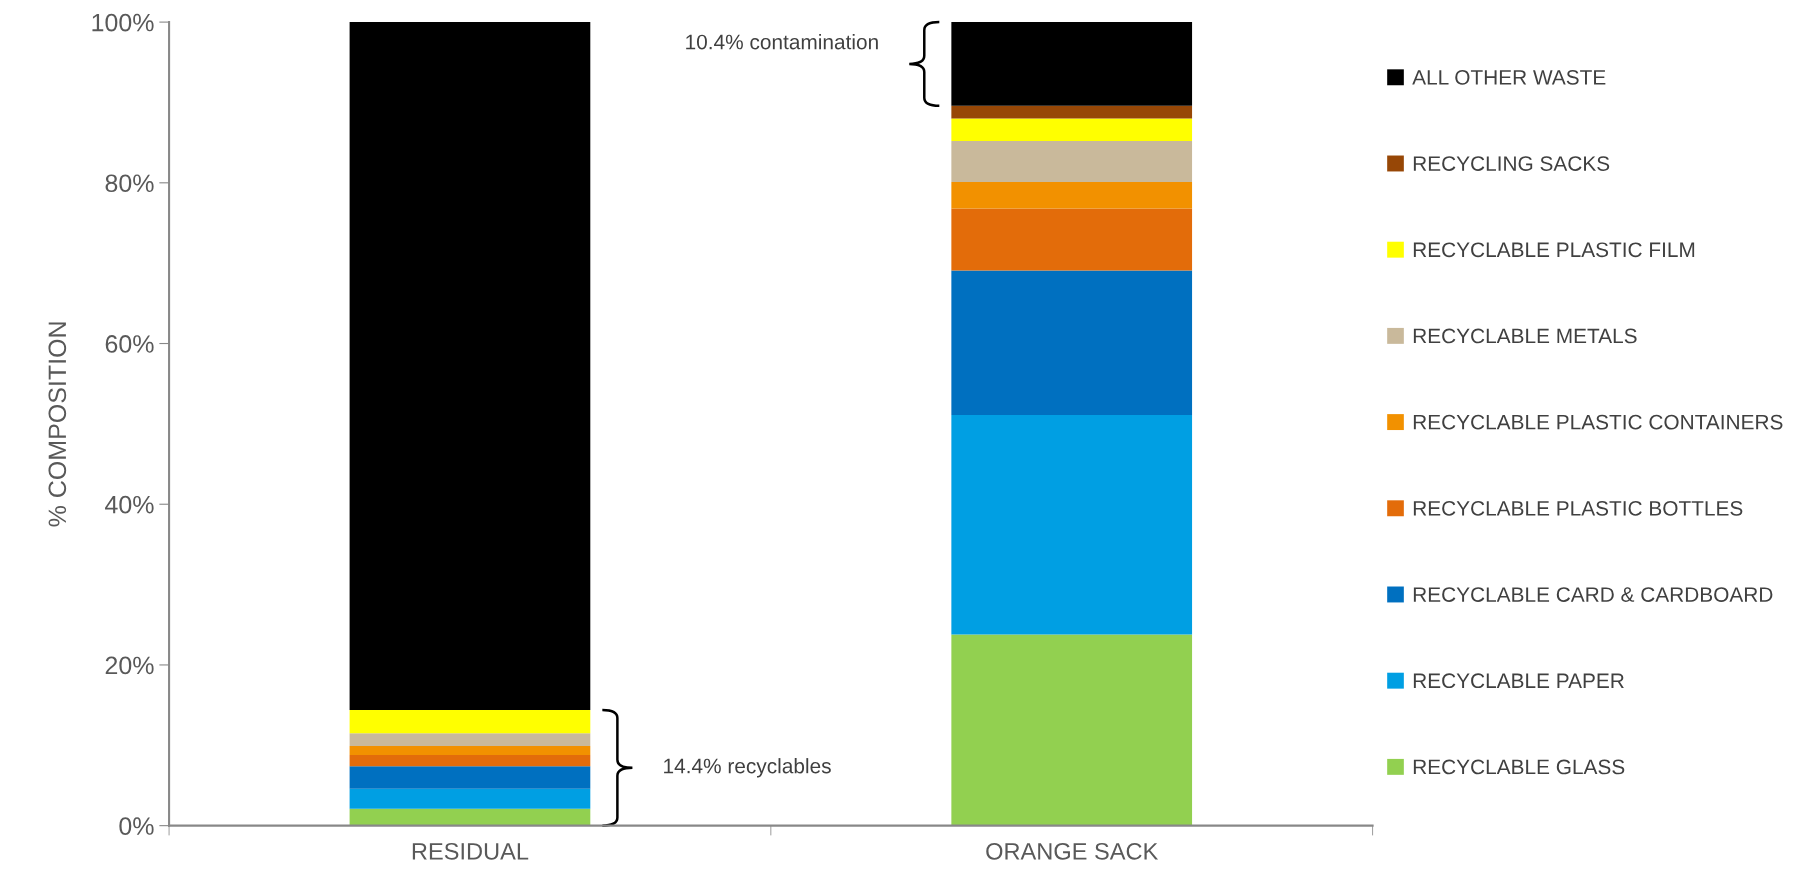 The image size is (1818, 884). What do you see at coordinates (1593, 594) in the screenshot?
I see `legend-label: RECYCLABLE CARD & CARDBOARD` at bounding box center [1593, 594].